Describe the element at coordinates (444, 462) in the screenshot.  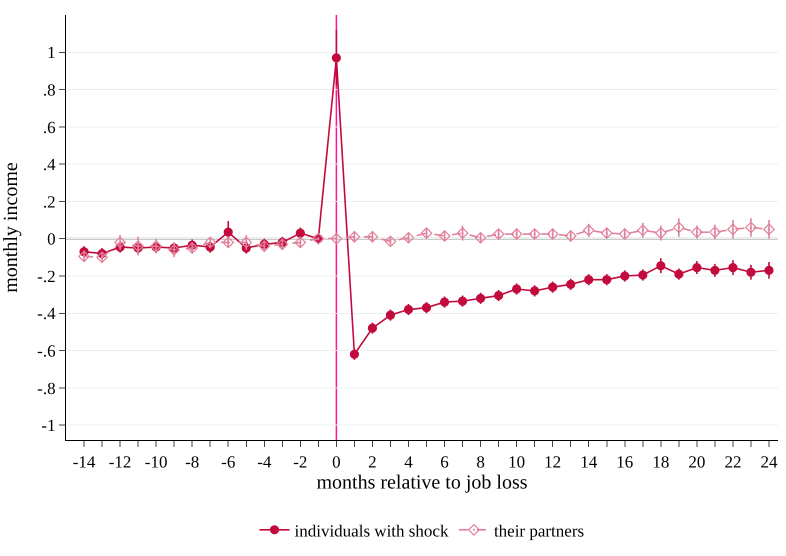
I see `x-tick-label: 6` at that location.